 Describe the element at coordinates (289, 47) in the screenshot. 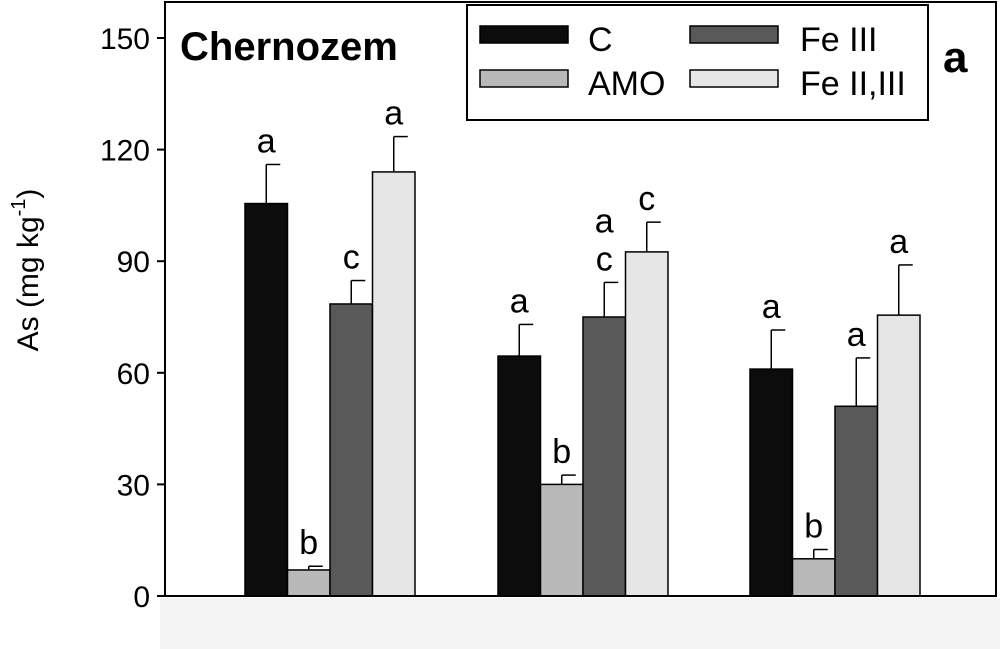

I see `chart-title: Chernozem` at that location.